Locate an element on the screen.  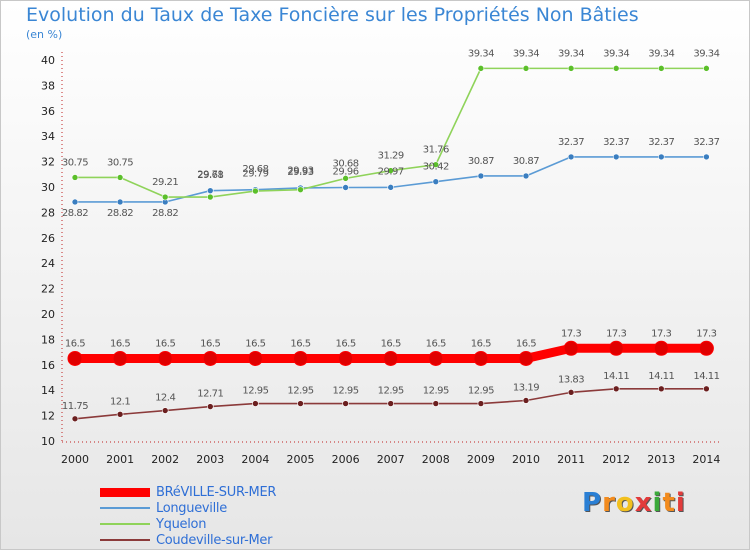
y-tick-label: 26 is located at coordinates (48, 238).